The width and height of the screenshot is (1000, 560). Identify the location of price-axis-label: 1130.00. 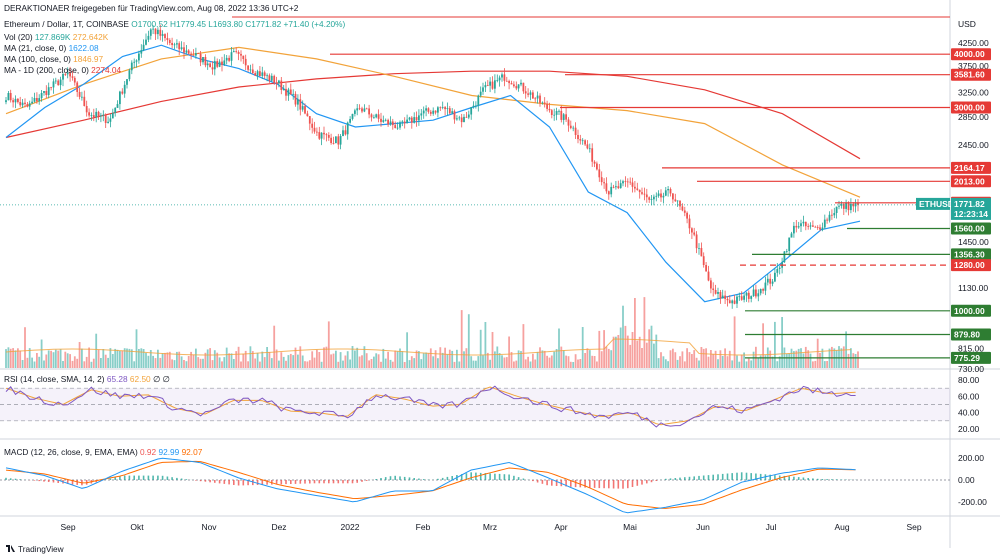
(973, 288).